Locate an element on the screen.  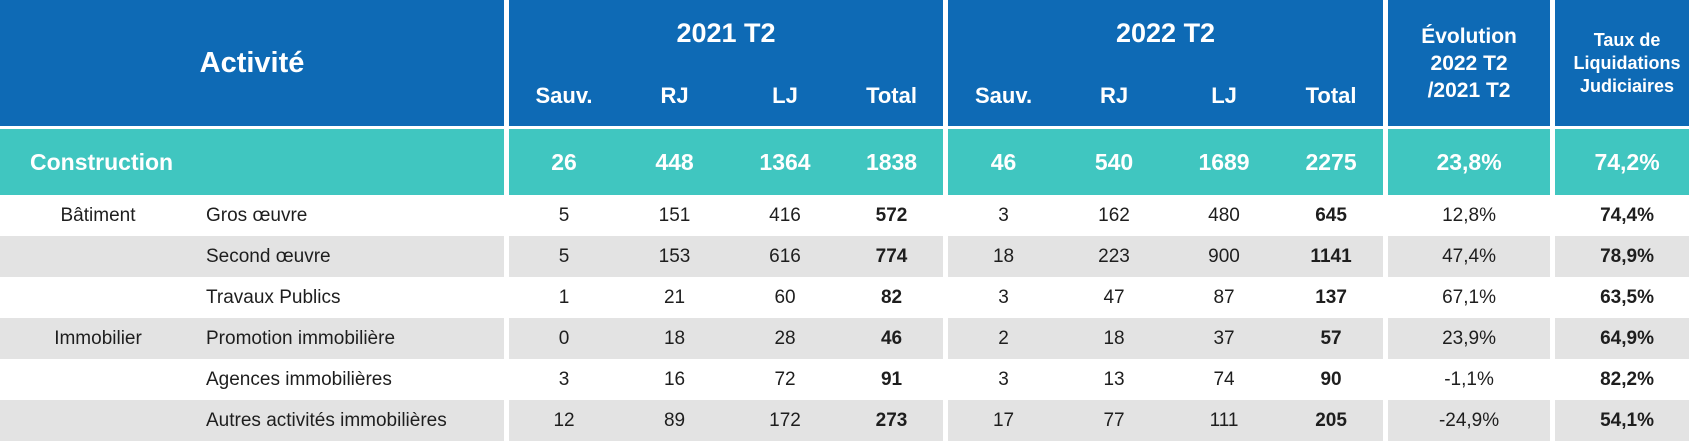
taux-header: Taux de Liquidations Judiciaires is located at coordinates (1622, 64).